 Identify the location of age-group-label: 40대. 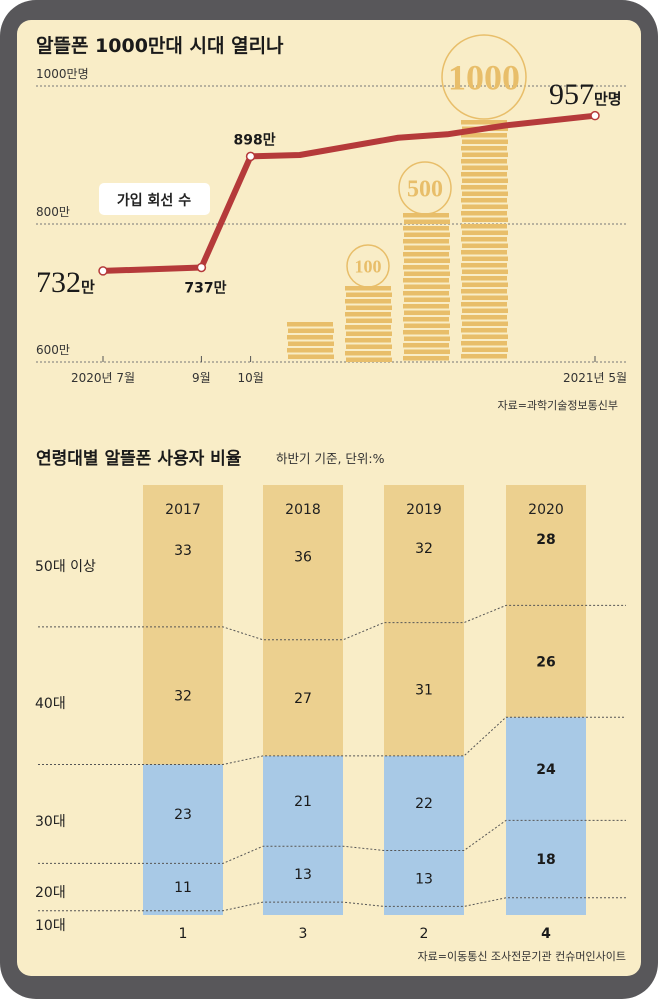
(50, 704).